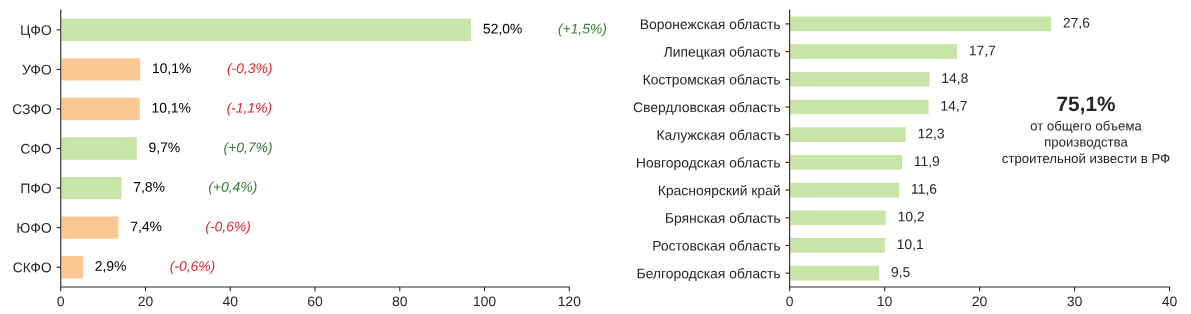 The height and width of the screenshot is (314, 1191). I want to click on annotation: (-0,3%), so click(249, 69).